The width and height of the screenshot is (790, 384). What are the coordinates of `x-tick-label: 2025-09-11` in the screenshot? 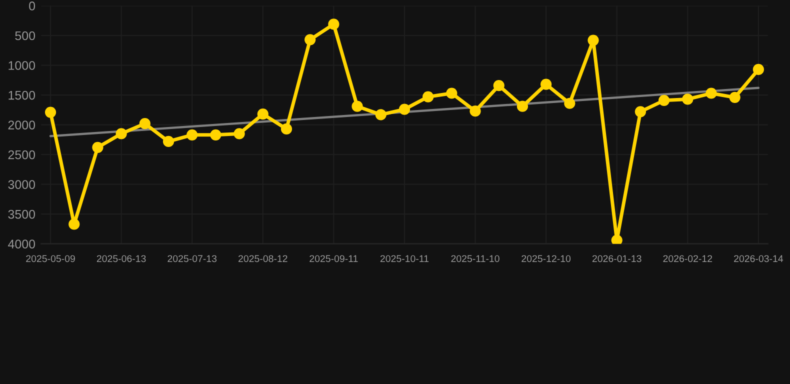 It's located at (334, 258).